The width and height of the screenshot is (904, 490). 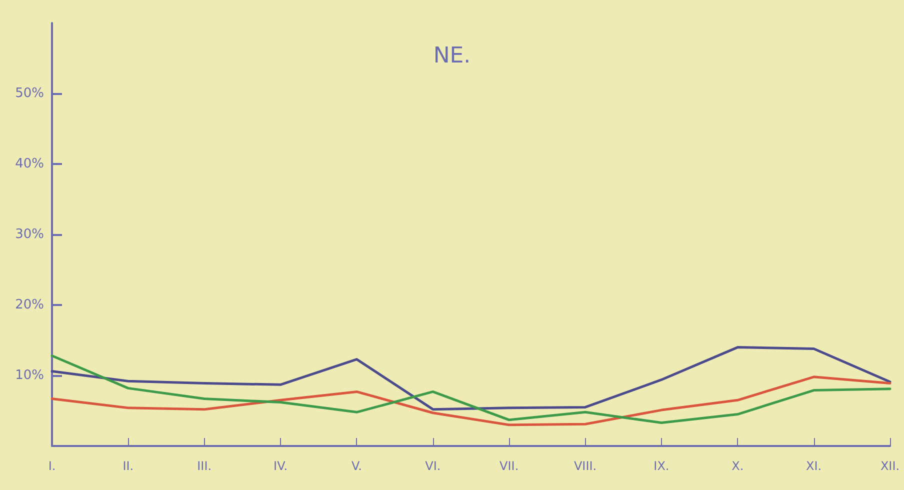 What do you see at coordinates (738, 466) in the screenshot?
I see `x-tick-label: X.` at bounding box center [738, 466].